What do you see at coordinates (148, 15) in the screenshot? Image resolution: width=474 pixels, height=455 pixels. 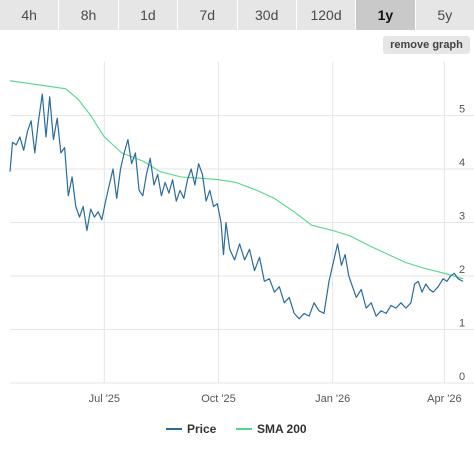 I see `tab-1d: 1d` at bounding box center [148, 15].